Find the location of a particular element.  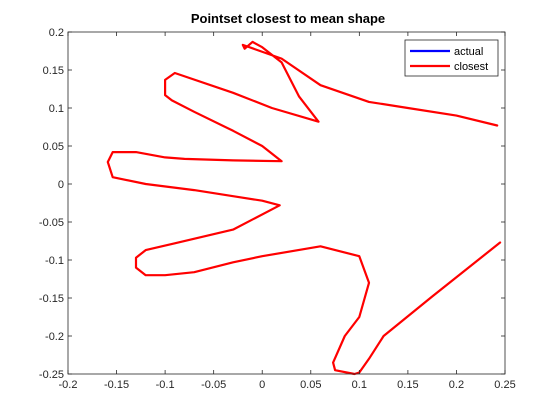

y-tick-label: -0.25 is located at coordinates (51, 375).